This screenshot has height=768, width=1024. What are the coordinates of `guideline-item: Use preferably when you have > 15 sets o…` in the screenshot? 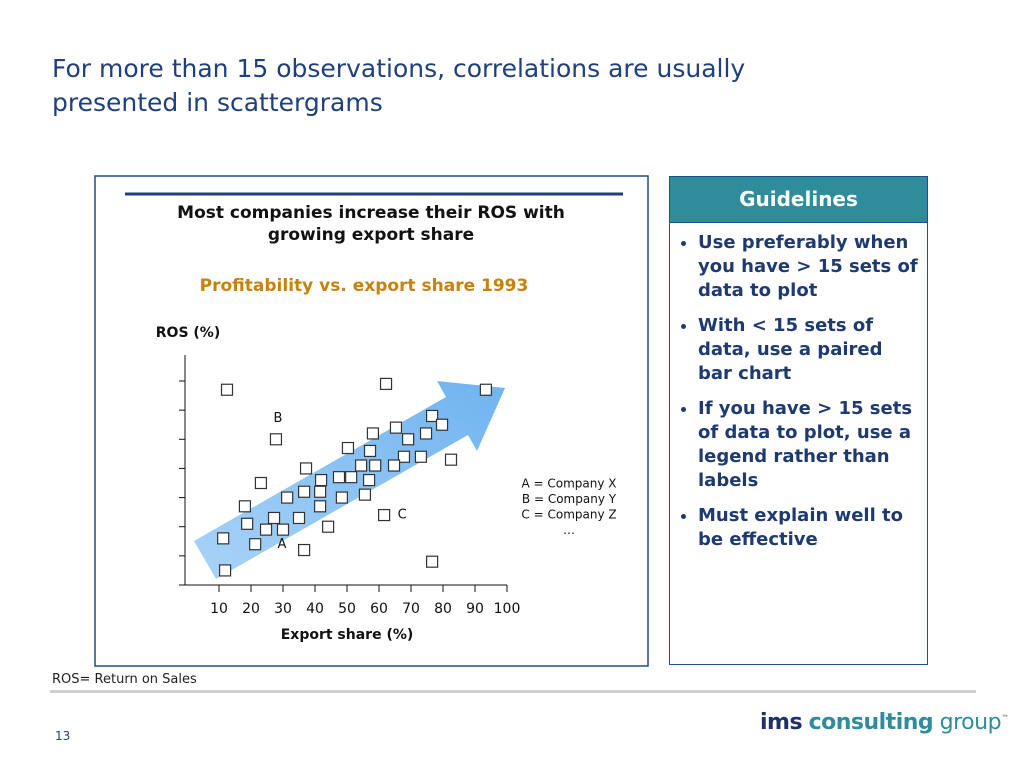 It's located at (808, 267).